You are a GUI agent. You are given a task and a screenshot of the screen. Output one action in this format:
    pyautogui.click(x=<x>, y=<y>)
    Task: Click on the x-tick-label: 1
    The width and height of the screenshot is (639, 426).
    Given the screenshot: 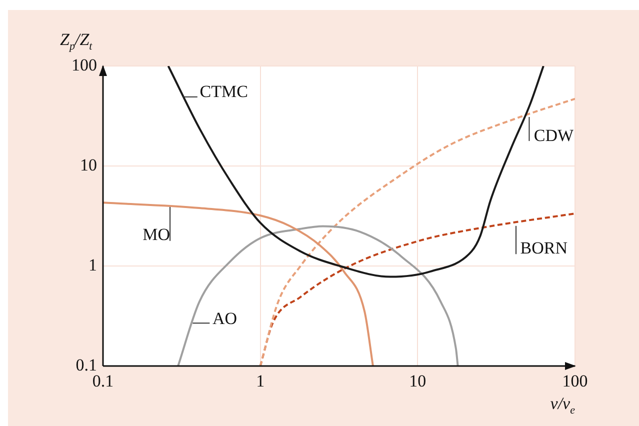 What is the action you would take?
    pyautogui.click(x=260, y=381)
    